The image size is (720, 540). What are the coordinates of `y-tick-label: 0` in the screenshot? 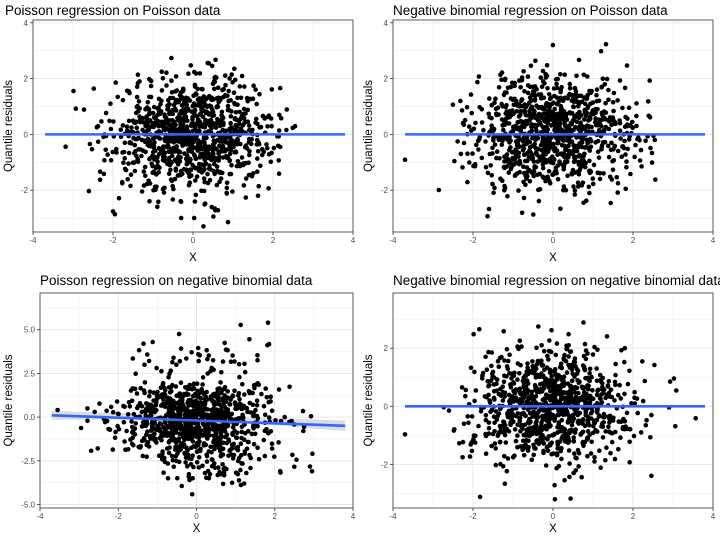 It's located at (386, 406).